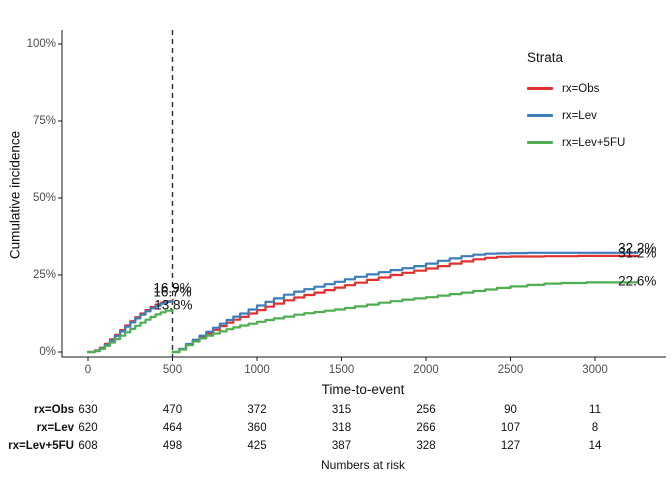 This screenshot has height=480, width=672. What do you see at coordinates (363, 389) in the screenshot?
I see `x-axis-title: Time-to-event` at bounding box center [363, 389].